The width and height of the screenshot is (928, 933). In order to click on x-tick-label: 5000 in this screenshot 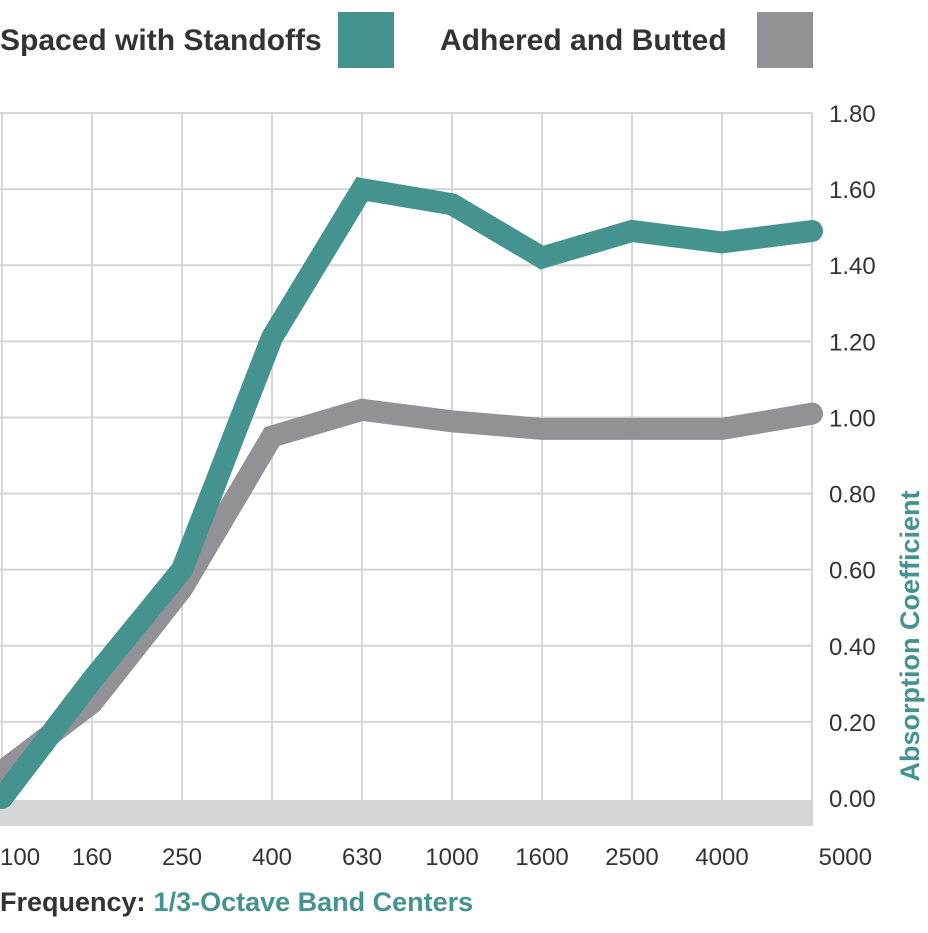, I will do `click(845, 857)`.